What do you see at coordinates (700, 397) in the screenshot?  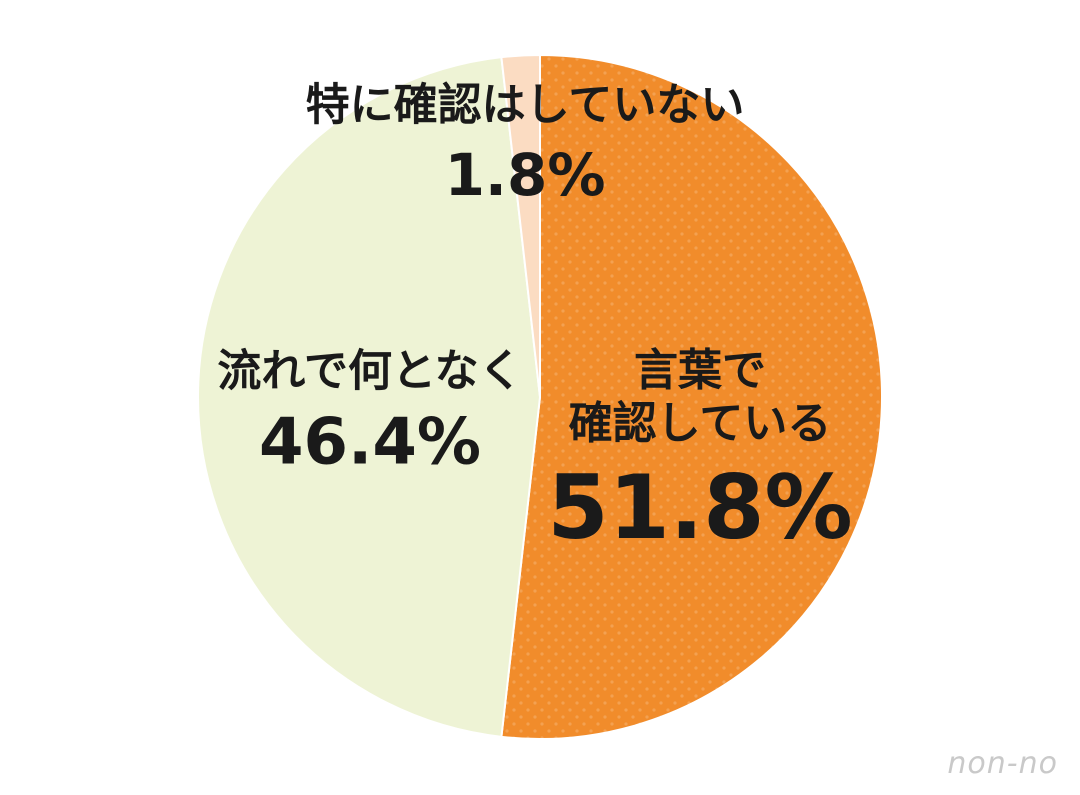 I see `category-label: 言葉で 確認している` at bounding box center [700, 397].